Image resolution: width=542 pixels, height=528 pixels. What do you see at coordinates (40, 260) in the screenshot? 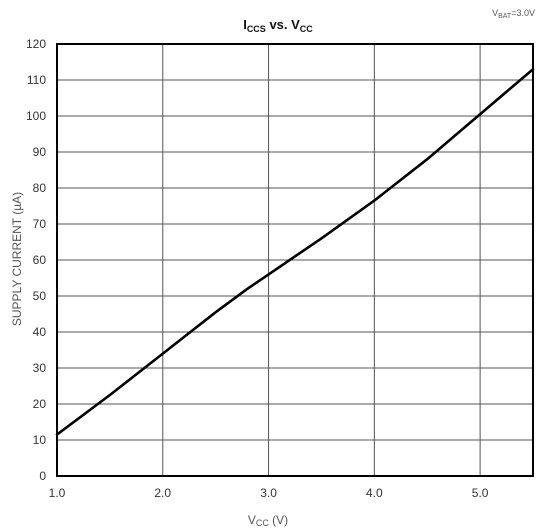
I see `y-tick-label-6: 60` at bounding box center [40, 260].